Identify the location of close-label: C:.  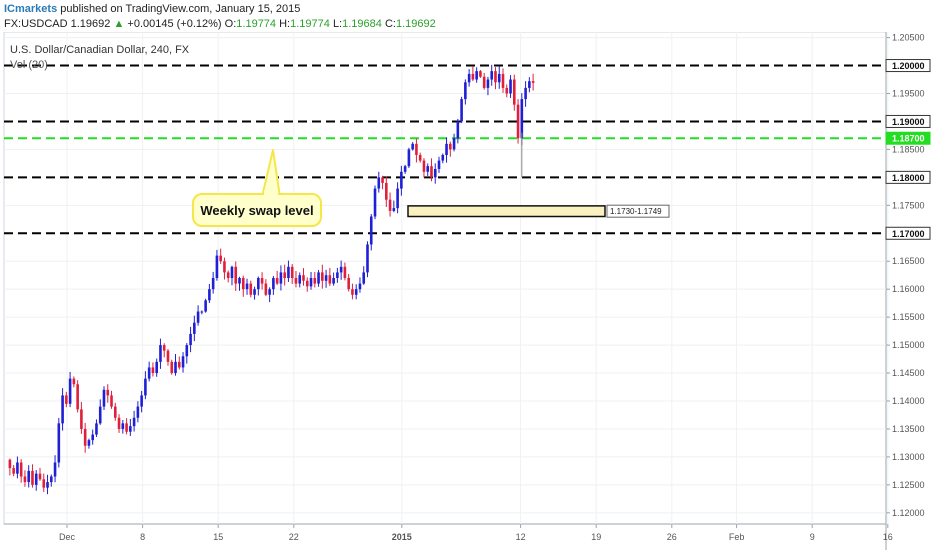
(390, 24).